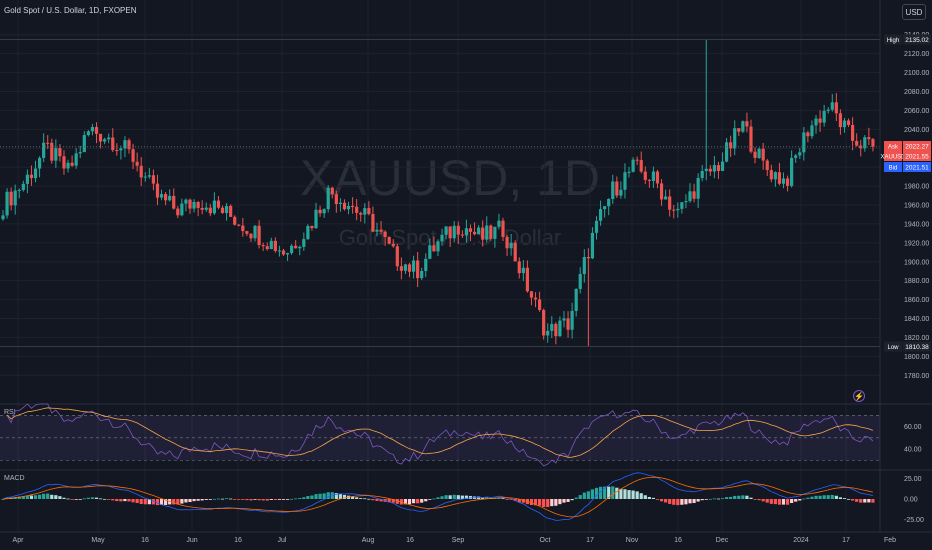 The height and width of the screenshot is (550, 932). I want to click on currency-button: USD, so click(914, 12).